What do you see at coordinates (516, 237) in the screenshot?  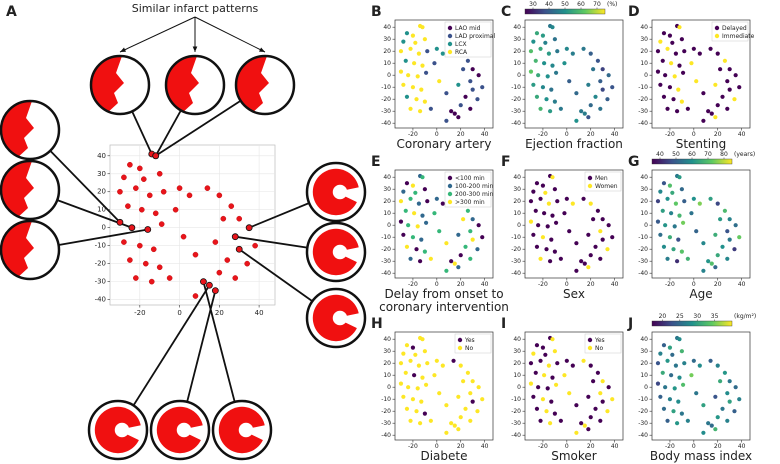 I see `y-tick-label: -10` at bounding box center [516, 237].